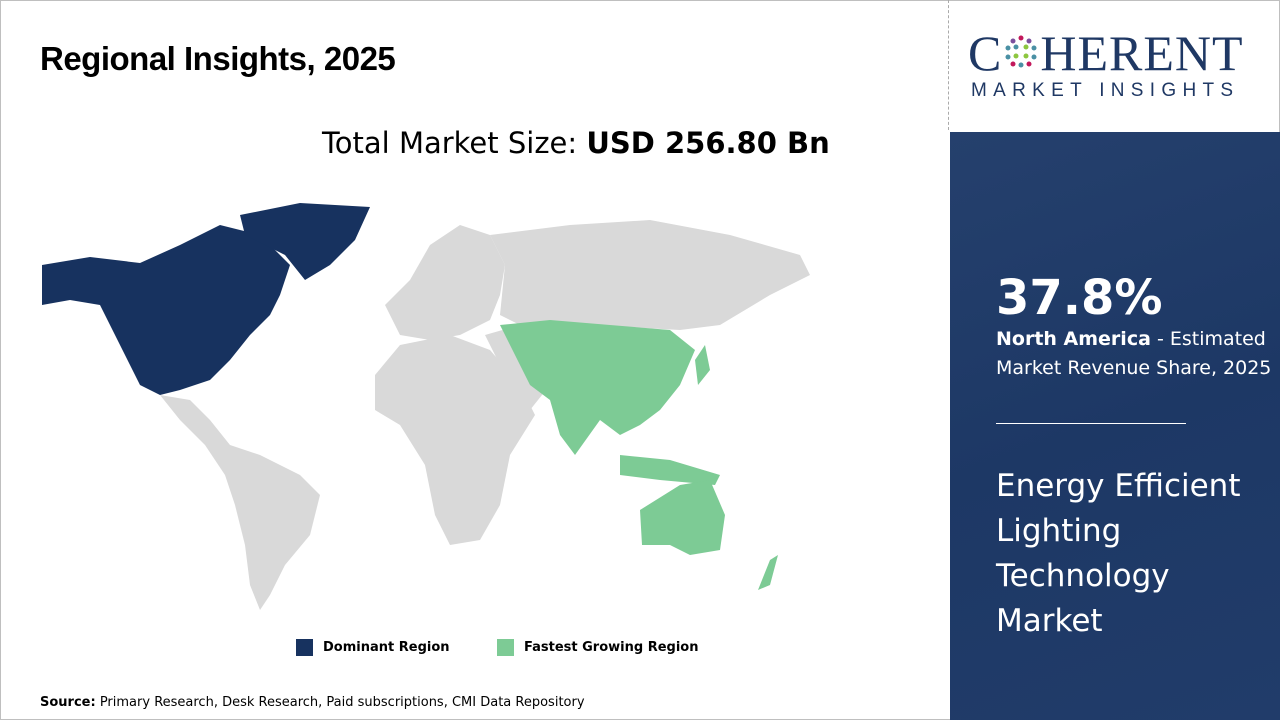  What do you see at coordinates (455, 440) in the screenshot?
I see `map-africa` at bounding box center [455, 440].